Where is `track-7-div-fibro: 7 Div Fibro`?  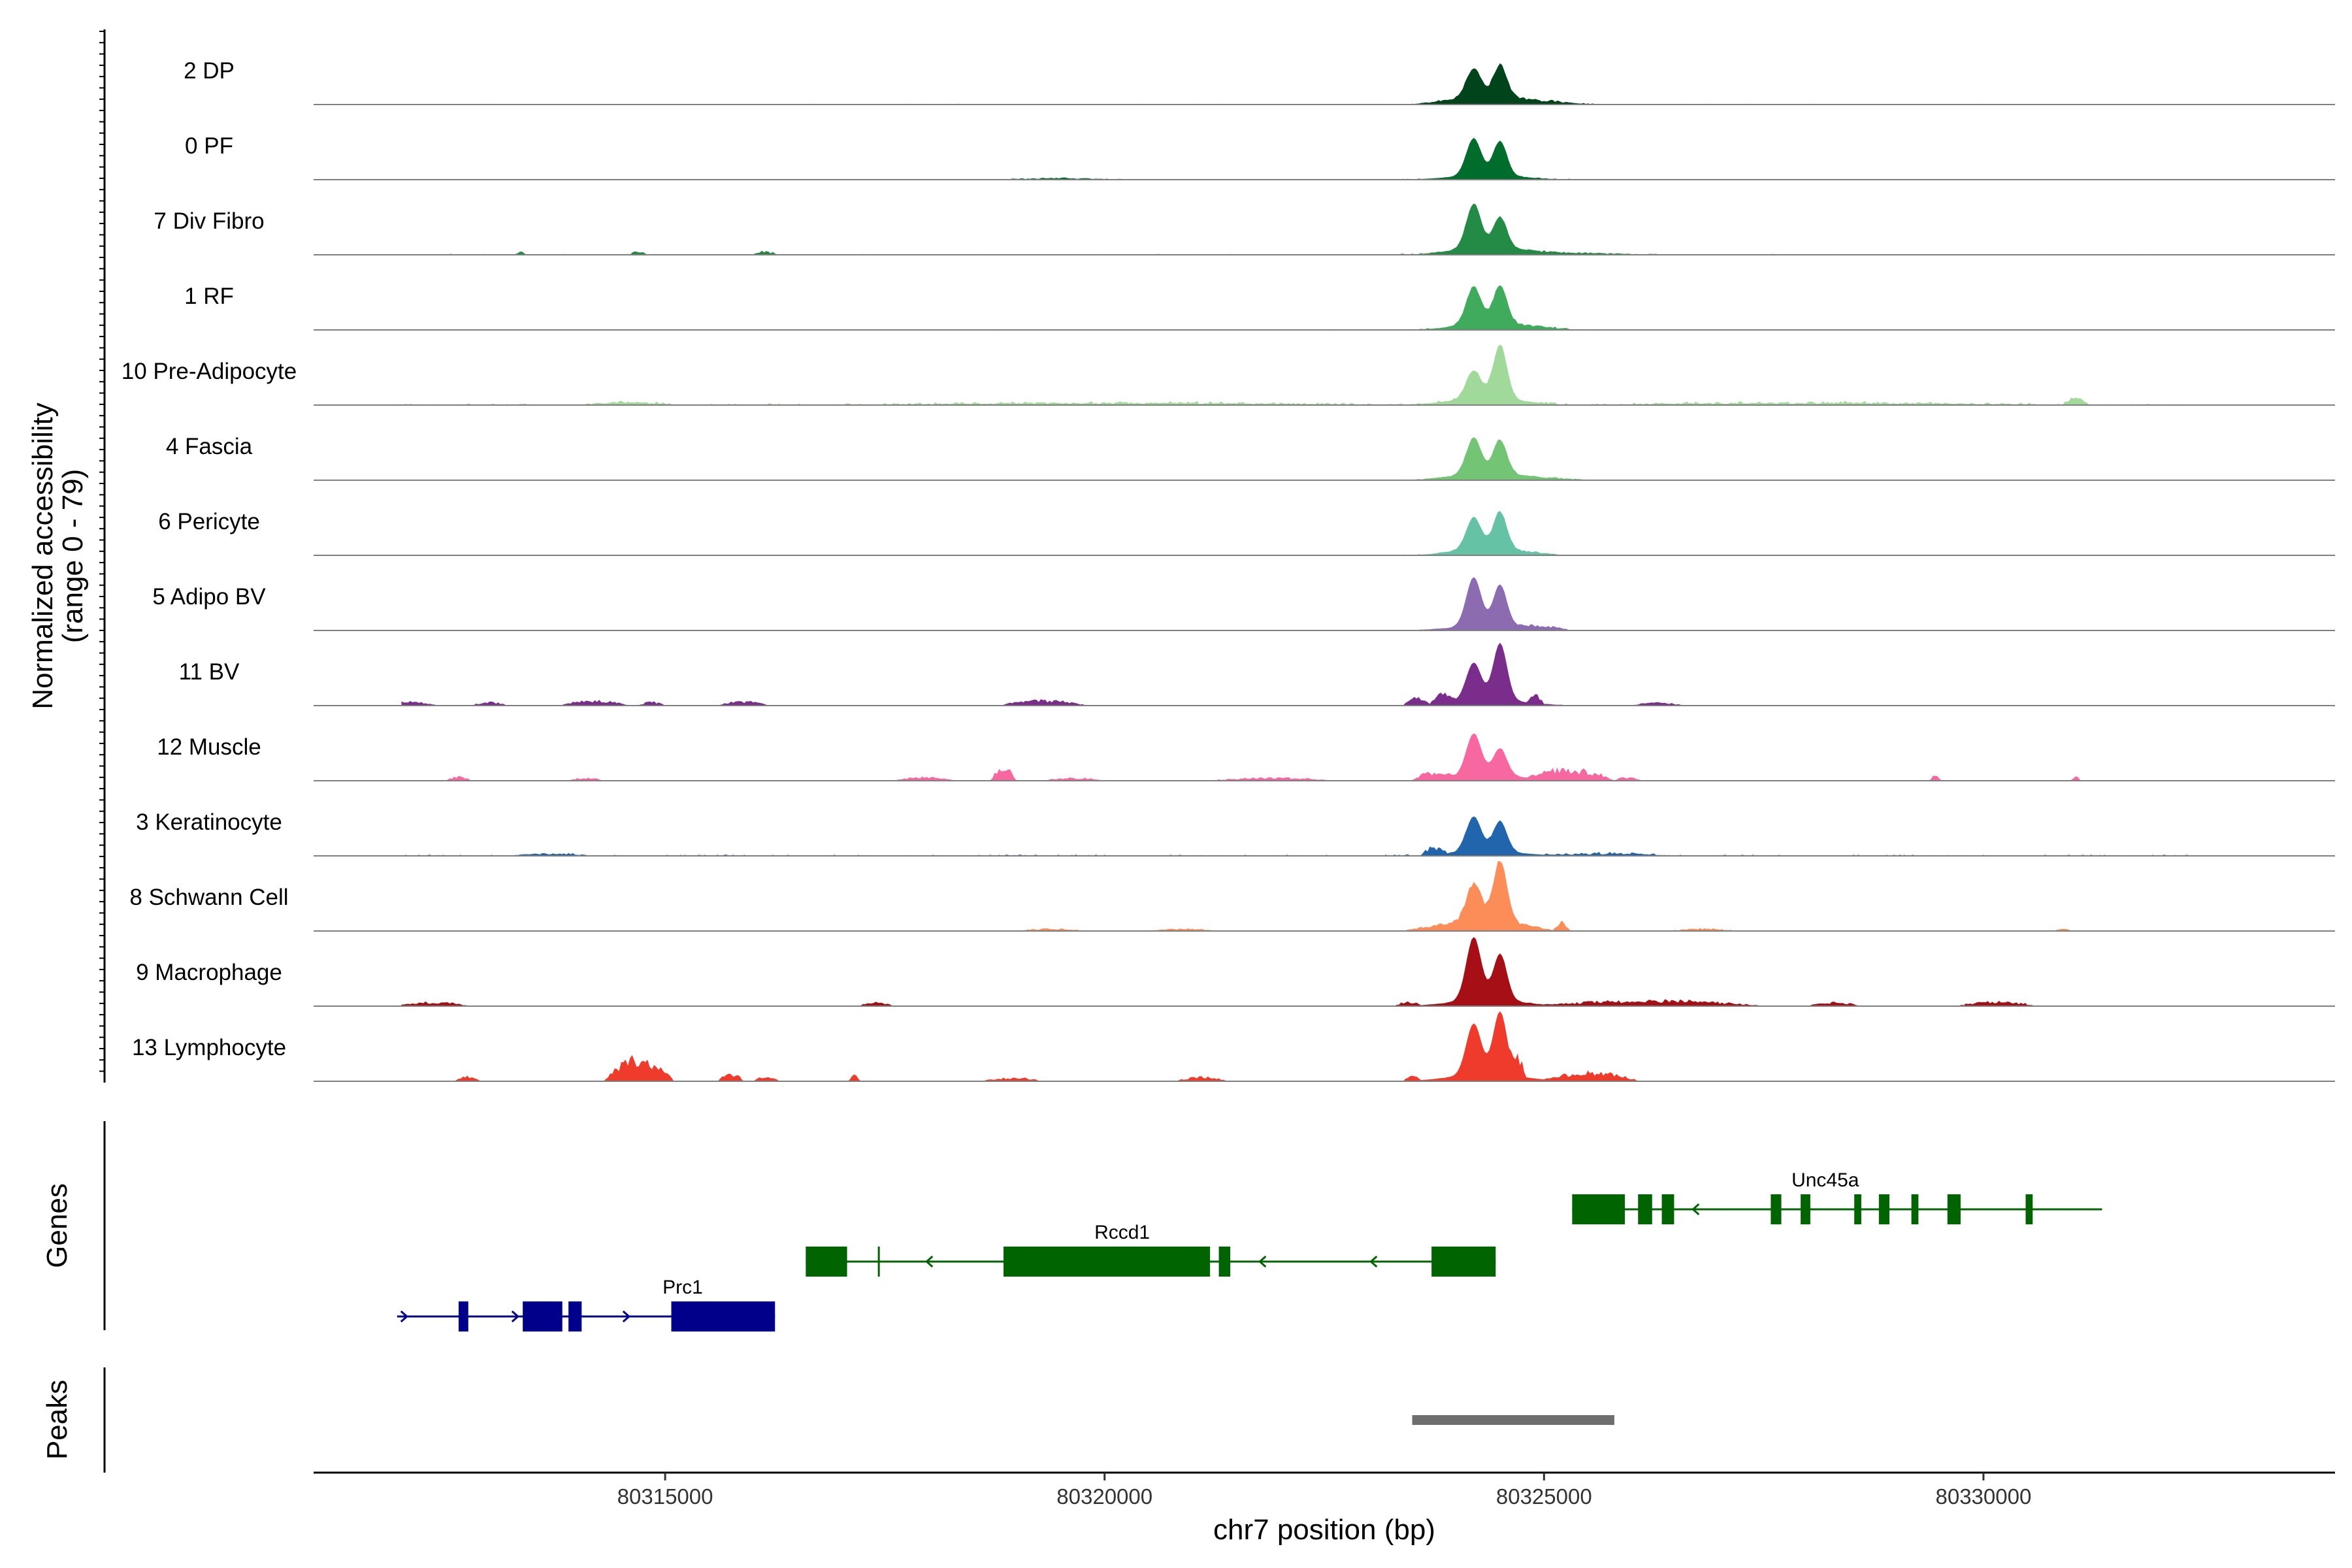 track-7-div-fibro: 7 Div Fibro is located at coordinates (1244, 229).